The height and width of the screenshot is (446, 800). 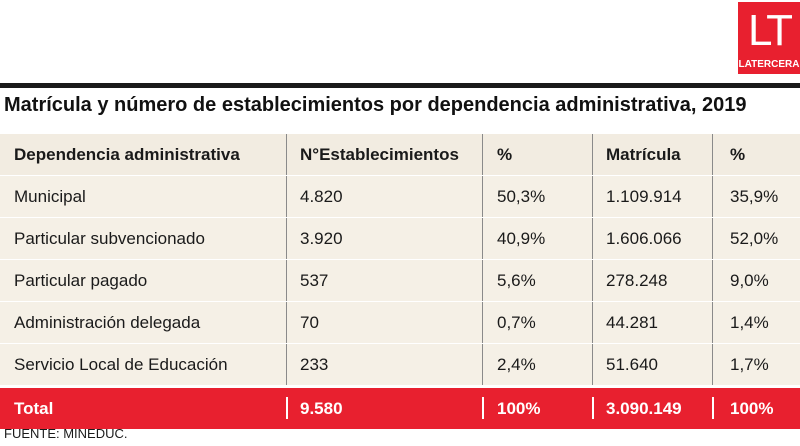 What do you see at coordinates (521, 196) in the screenshot?
I see `cell-col-pct-establecimientos: 50,3%` at bounding box center [521, 196].